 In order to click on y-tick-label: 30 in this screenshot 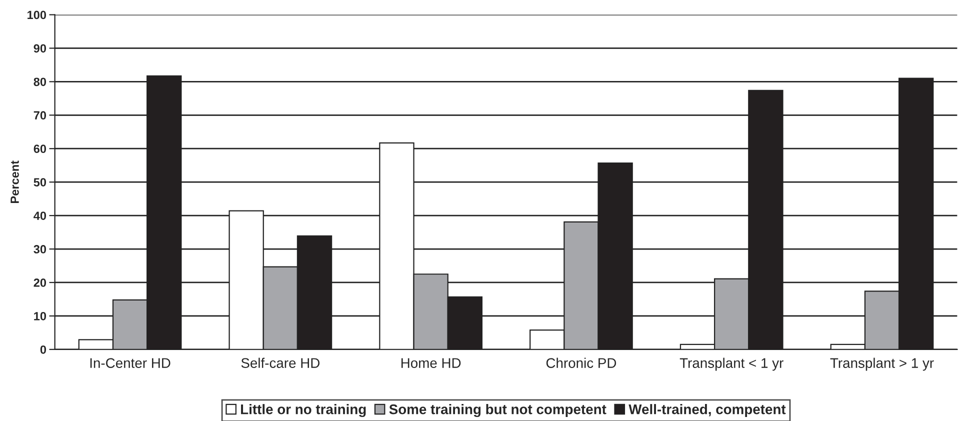, I will do `click(40, 249)`.